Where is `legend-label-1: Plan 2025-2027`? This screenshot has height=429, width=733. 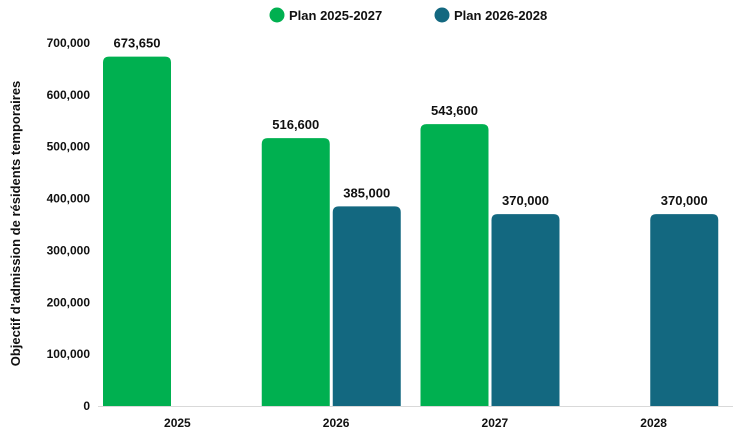 legend-label-1: Plan 2025-2027 is located at coordinates (335, 15).